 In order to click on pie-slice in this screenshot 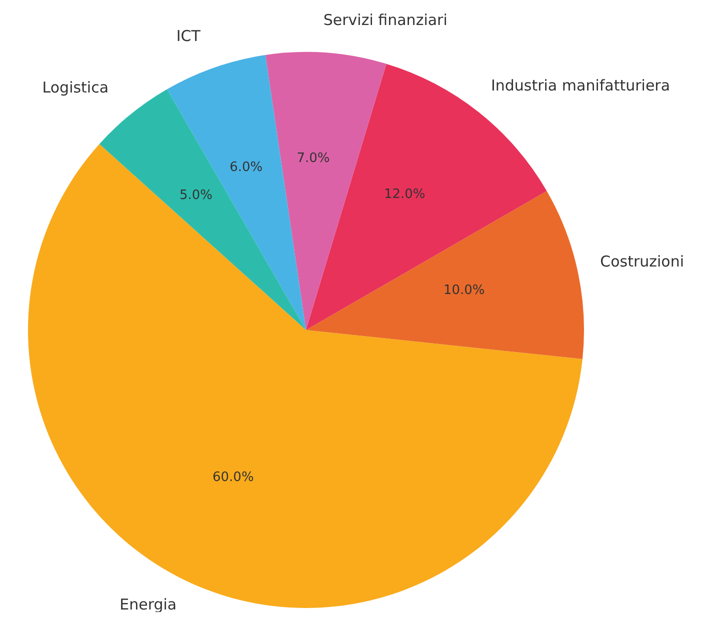, I will do `click(325, 191)`.